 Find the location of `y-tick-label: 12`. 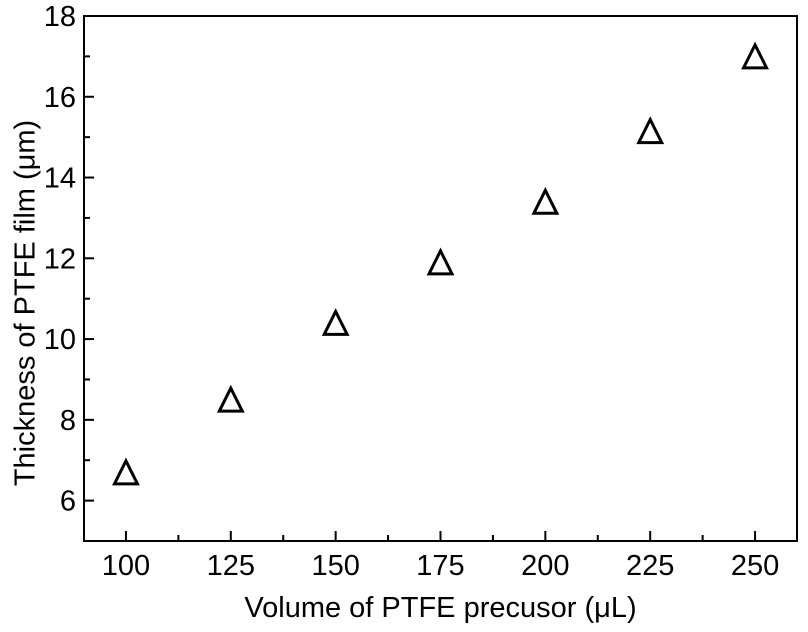

y-tick-label: 12 is located at coordinates (60, 259).